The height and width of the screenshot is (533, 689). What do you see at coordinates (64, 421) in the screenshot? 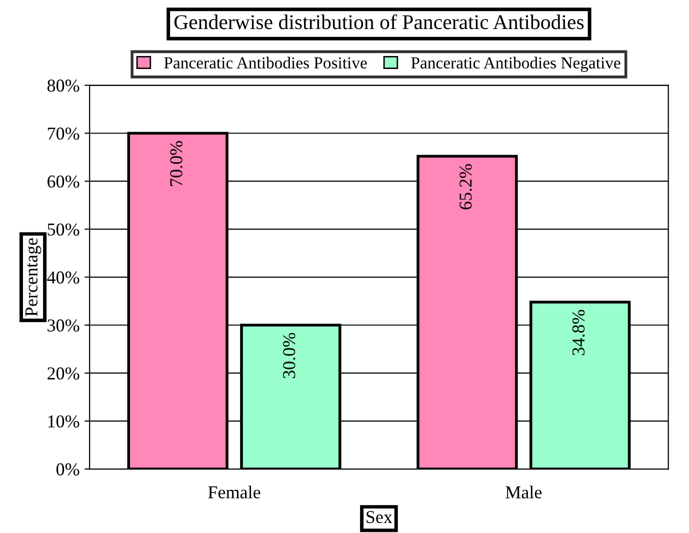
I see `y-tick-label: 10%` at bounding box center [64, 421].